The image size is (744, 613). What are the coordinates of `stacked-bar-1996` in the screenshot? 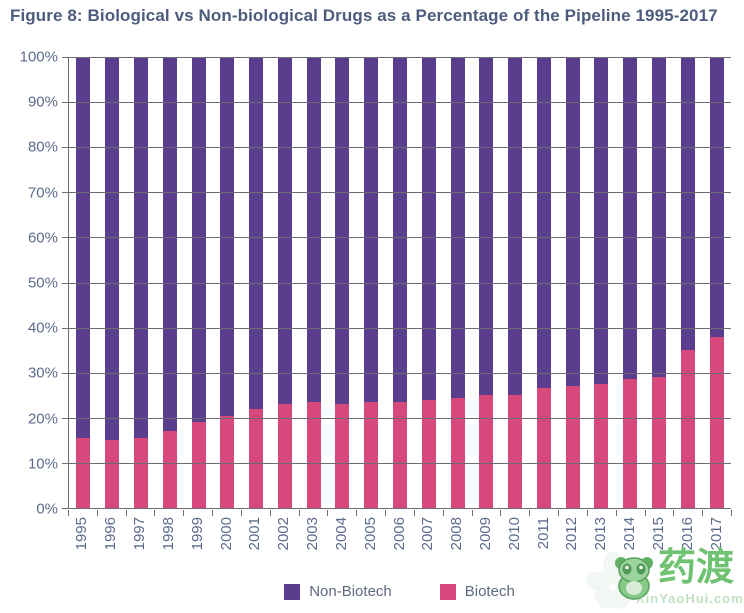 It's located at (112, 282).